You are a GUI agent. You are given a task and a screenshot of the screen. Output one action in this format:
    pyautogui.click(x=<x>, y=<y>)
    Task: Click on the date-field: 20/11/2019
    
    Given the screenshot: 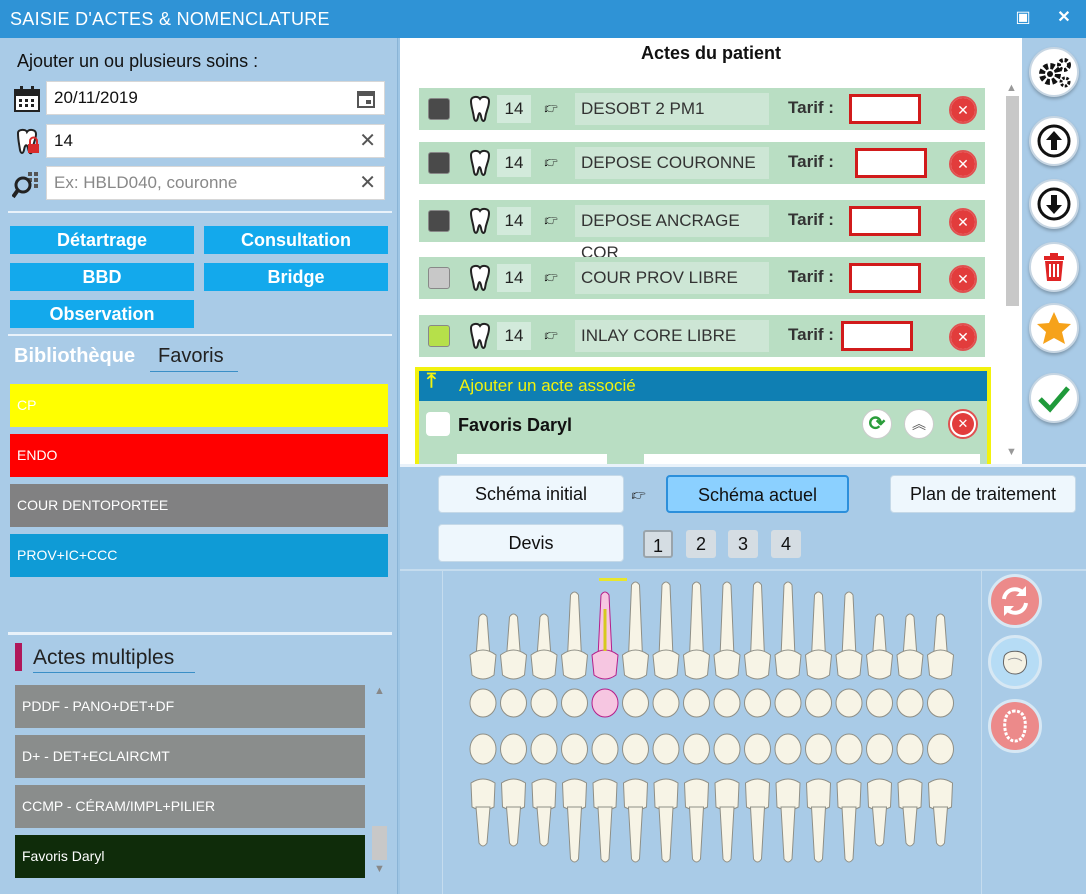 What is the action you would take?
    pyautogui.click(x=215, y=98)
    